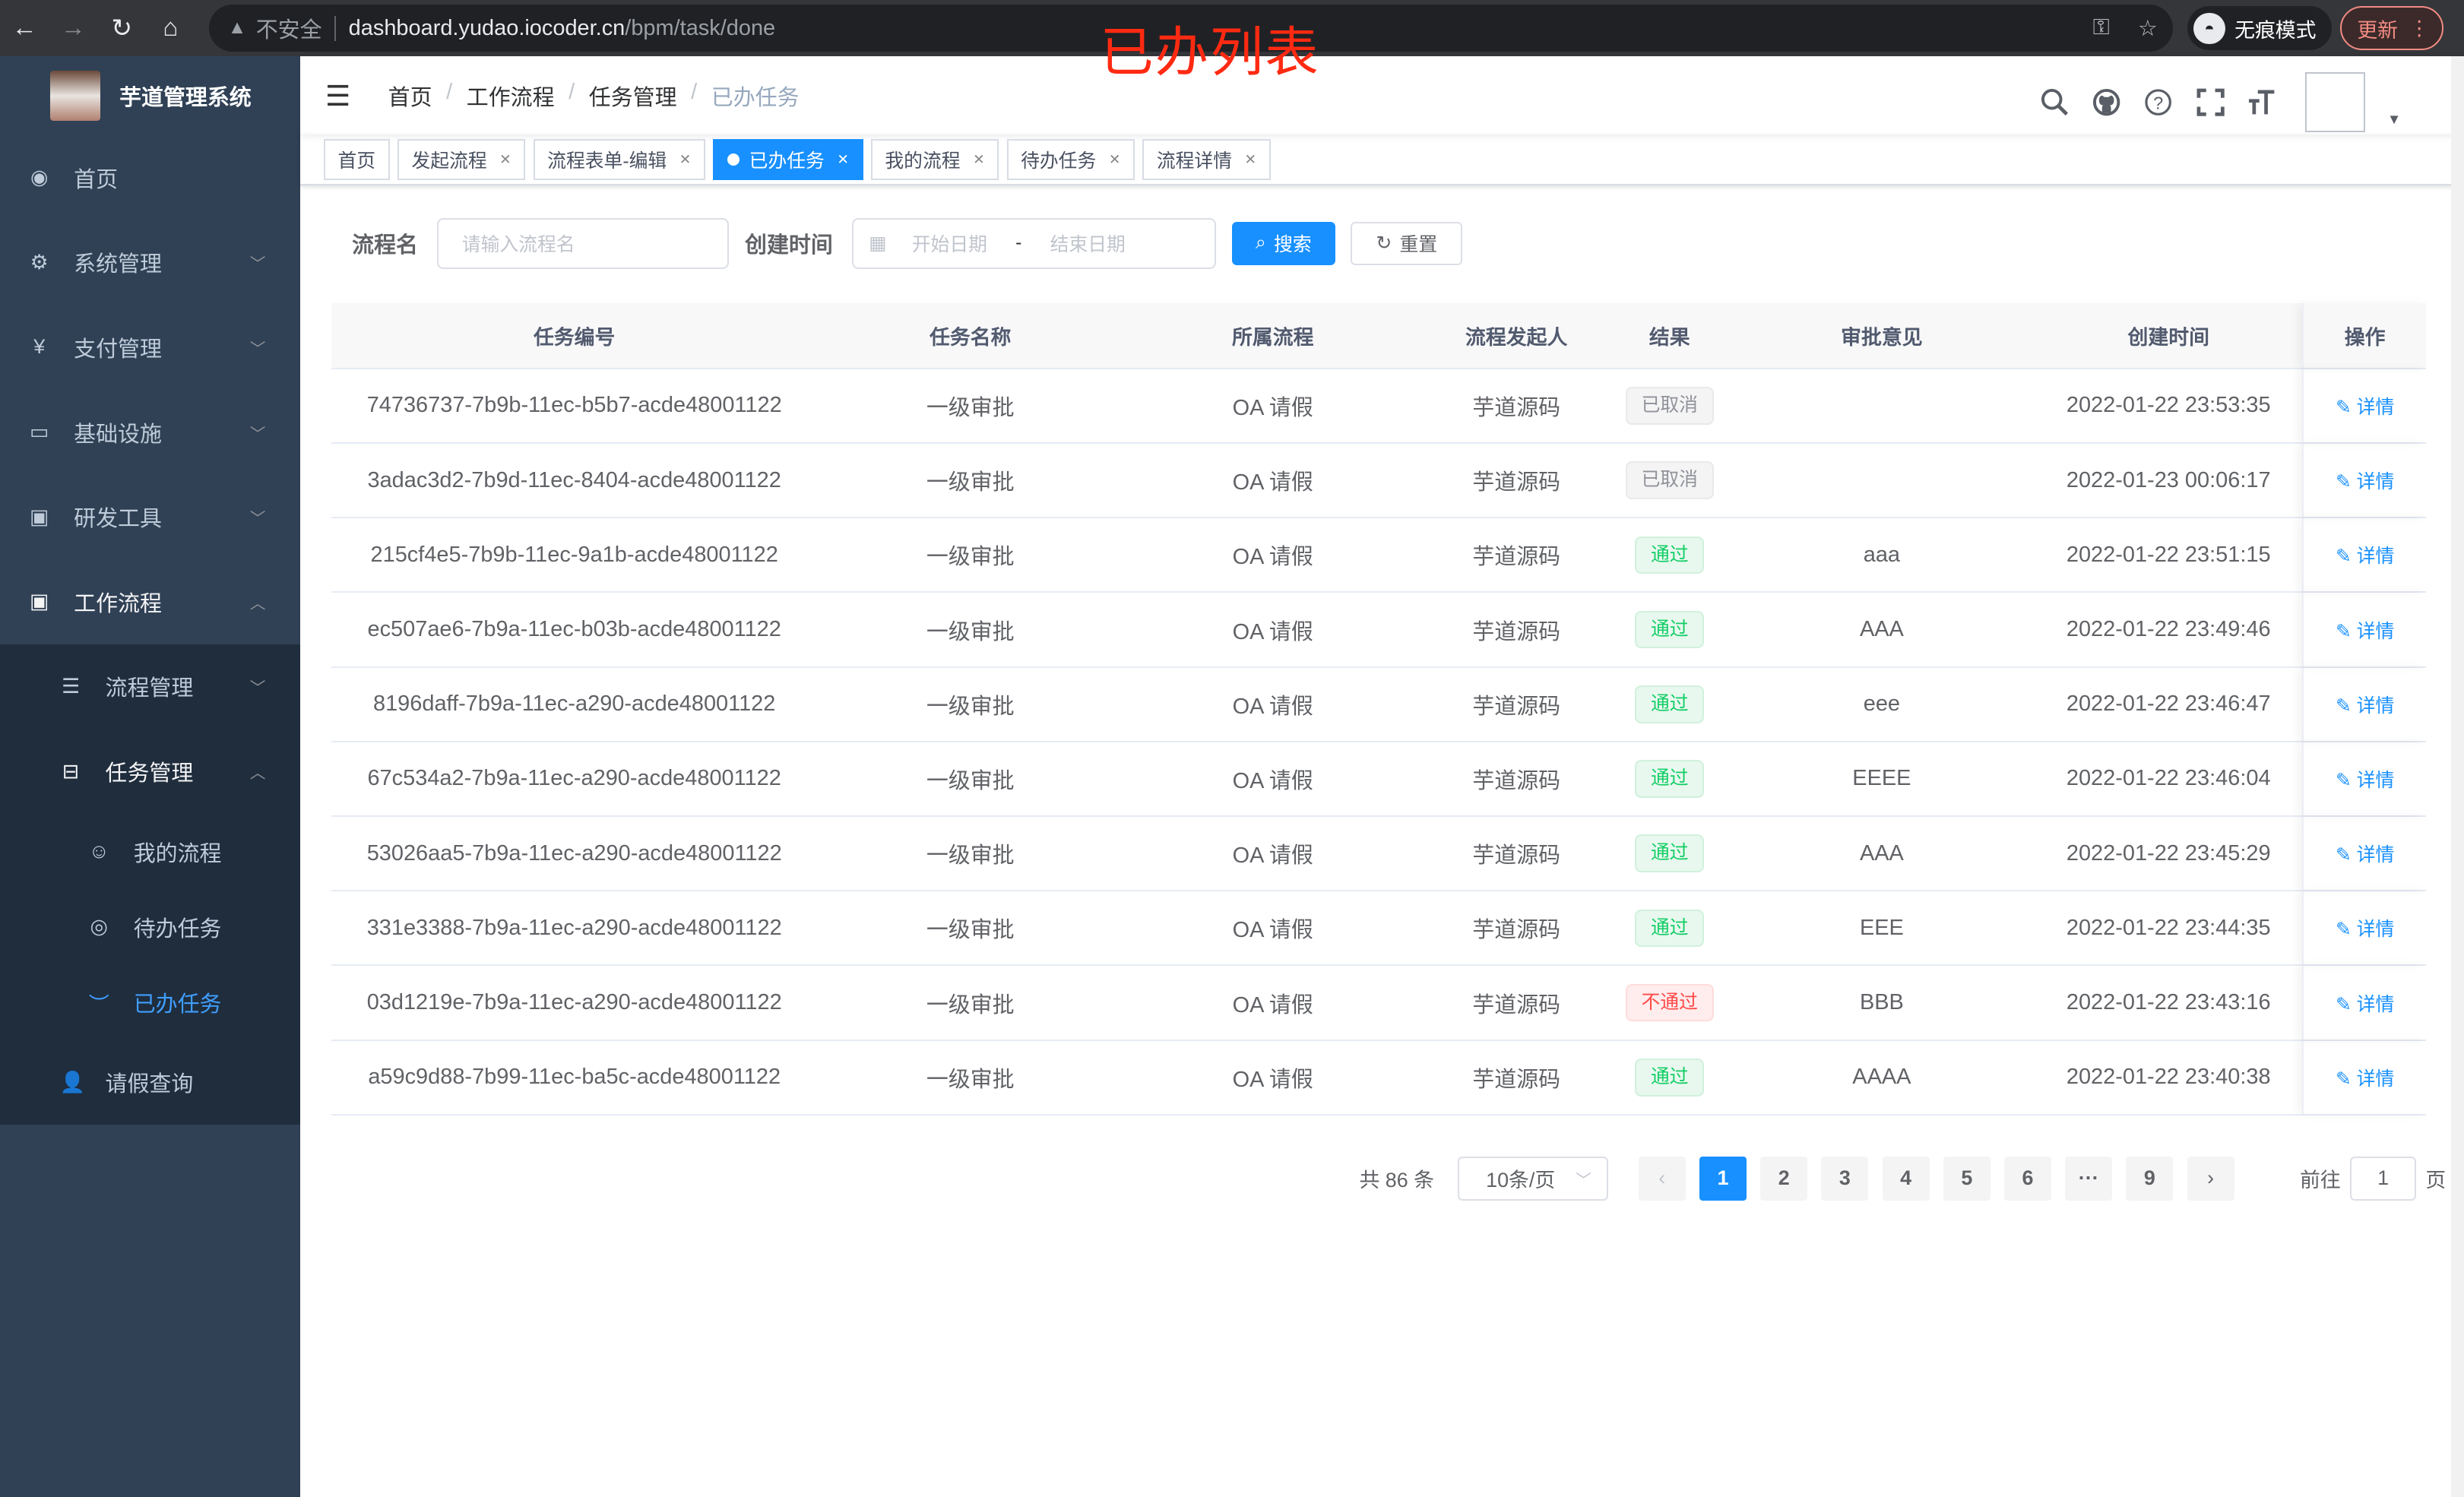 Image resolution: width=2464 pixels, height=1497 pixels. I want to click on reset-button: ↻ 重置, so click(1407, 244).